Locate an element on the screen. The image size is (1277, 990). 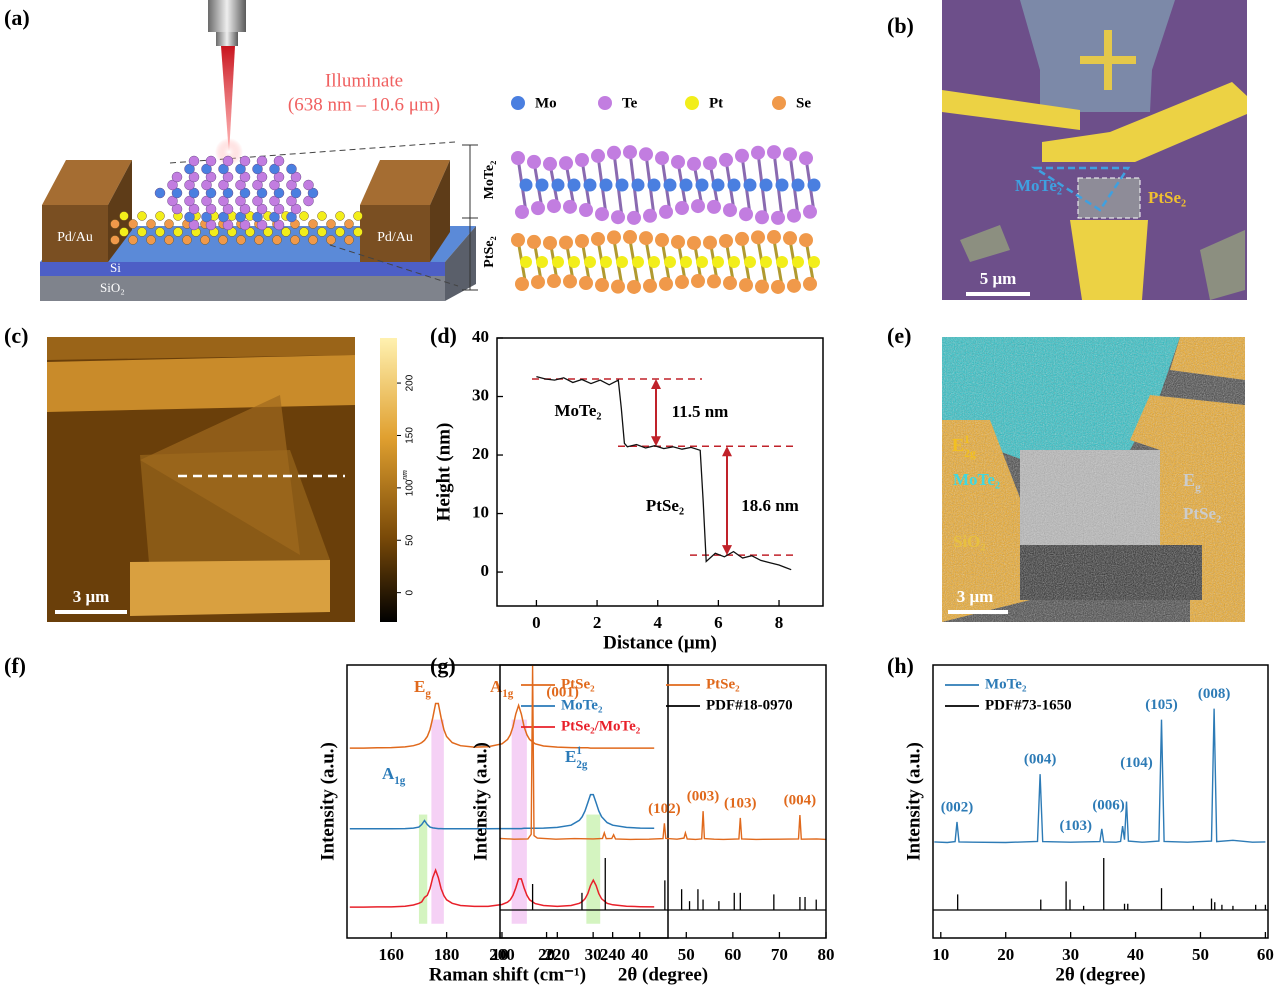
peak-name-base: A is located at coordinates (388, 773).